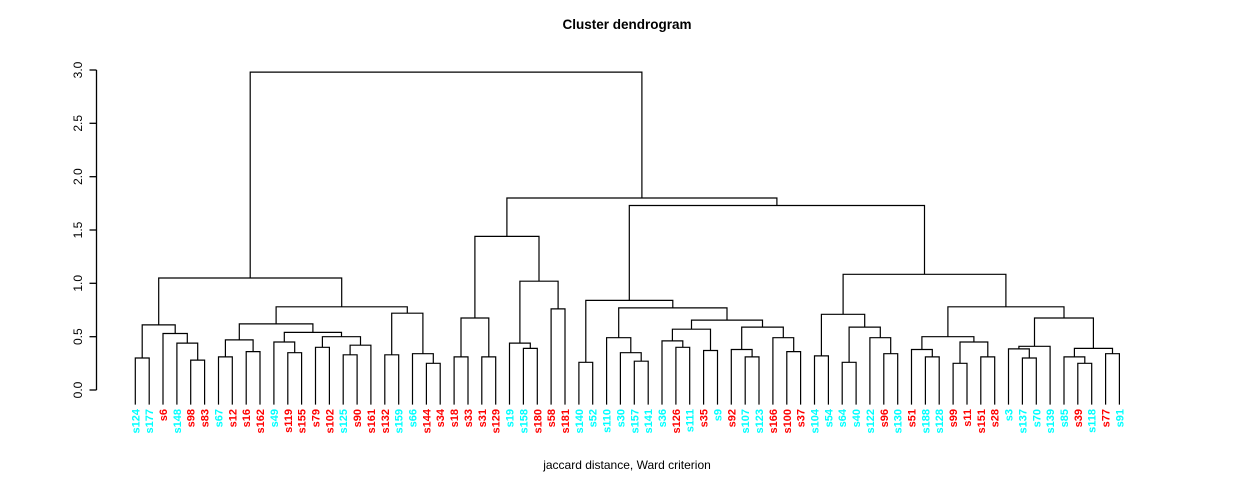  Describe the element at coordinates (1065, 418) in the screenshot. I see `leaf-label: s85` at that location.